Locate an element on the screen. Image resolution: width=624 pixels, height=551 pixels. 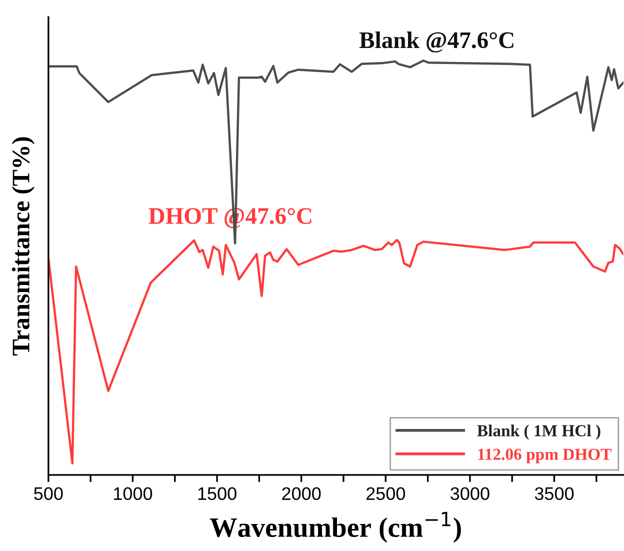
x-tick-label: 1000 is located at coordinates (133, 493).